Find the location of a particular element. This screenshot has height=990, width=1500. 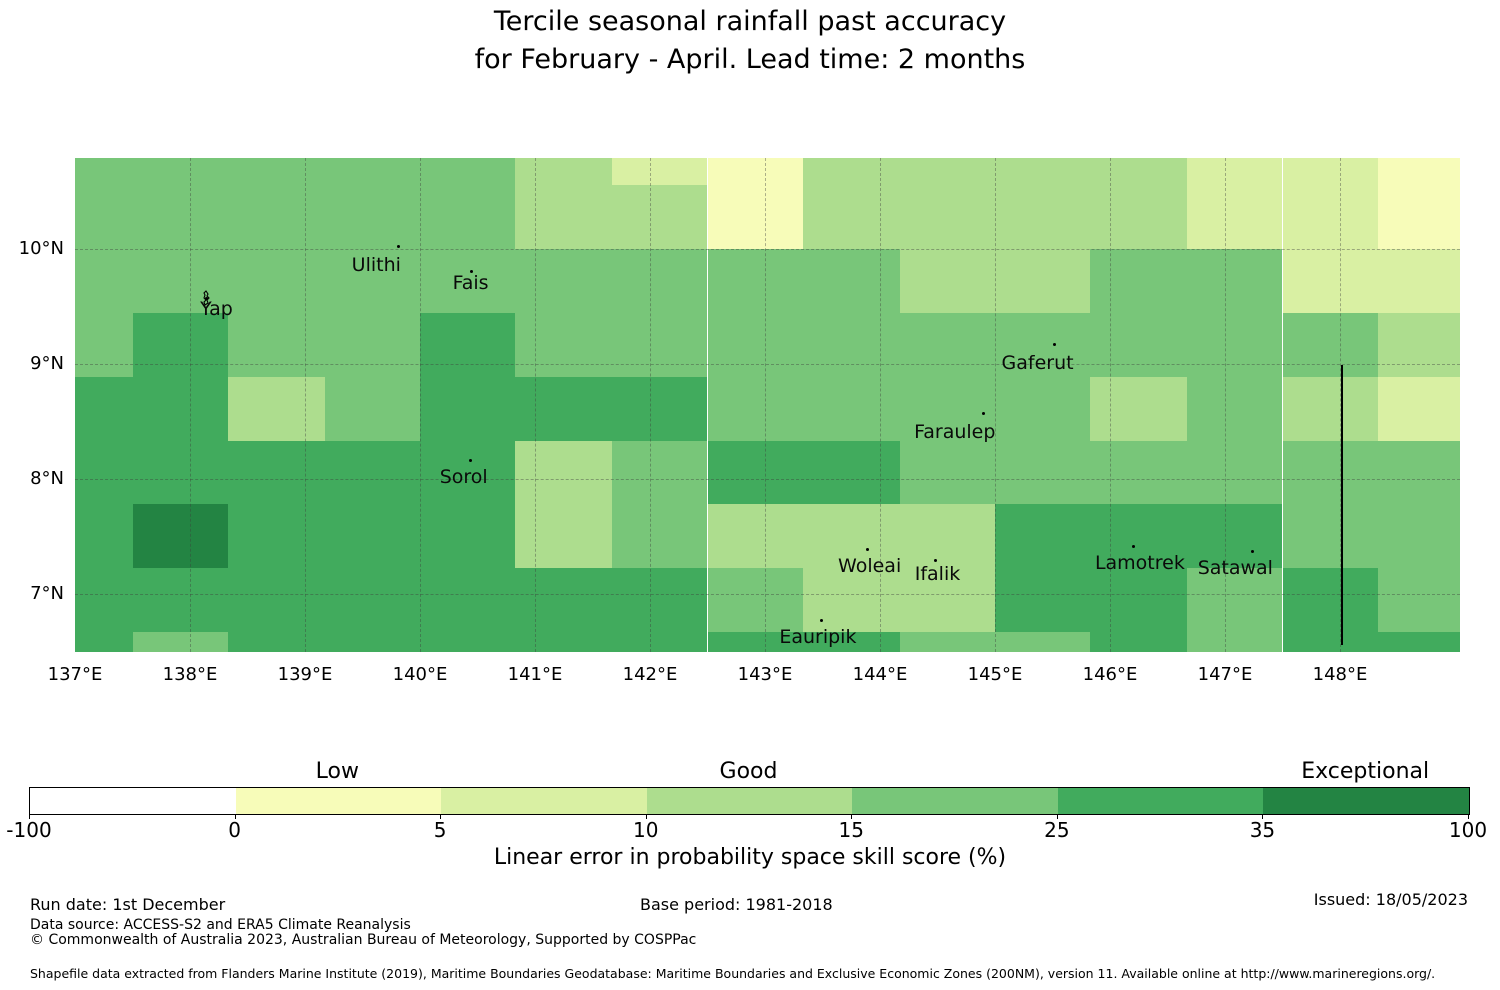

island-label: Faraulep is located at coordinates (955, 431).